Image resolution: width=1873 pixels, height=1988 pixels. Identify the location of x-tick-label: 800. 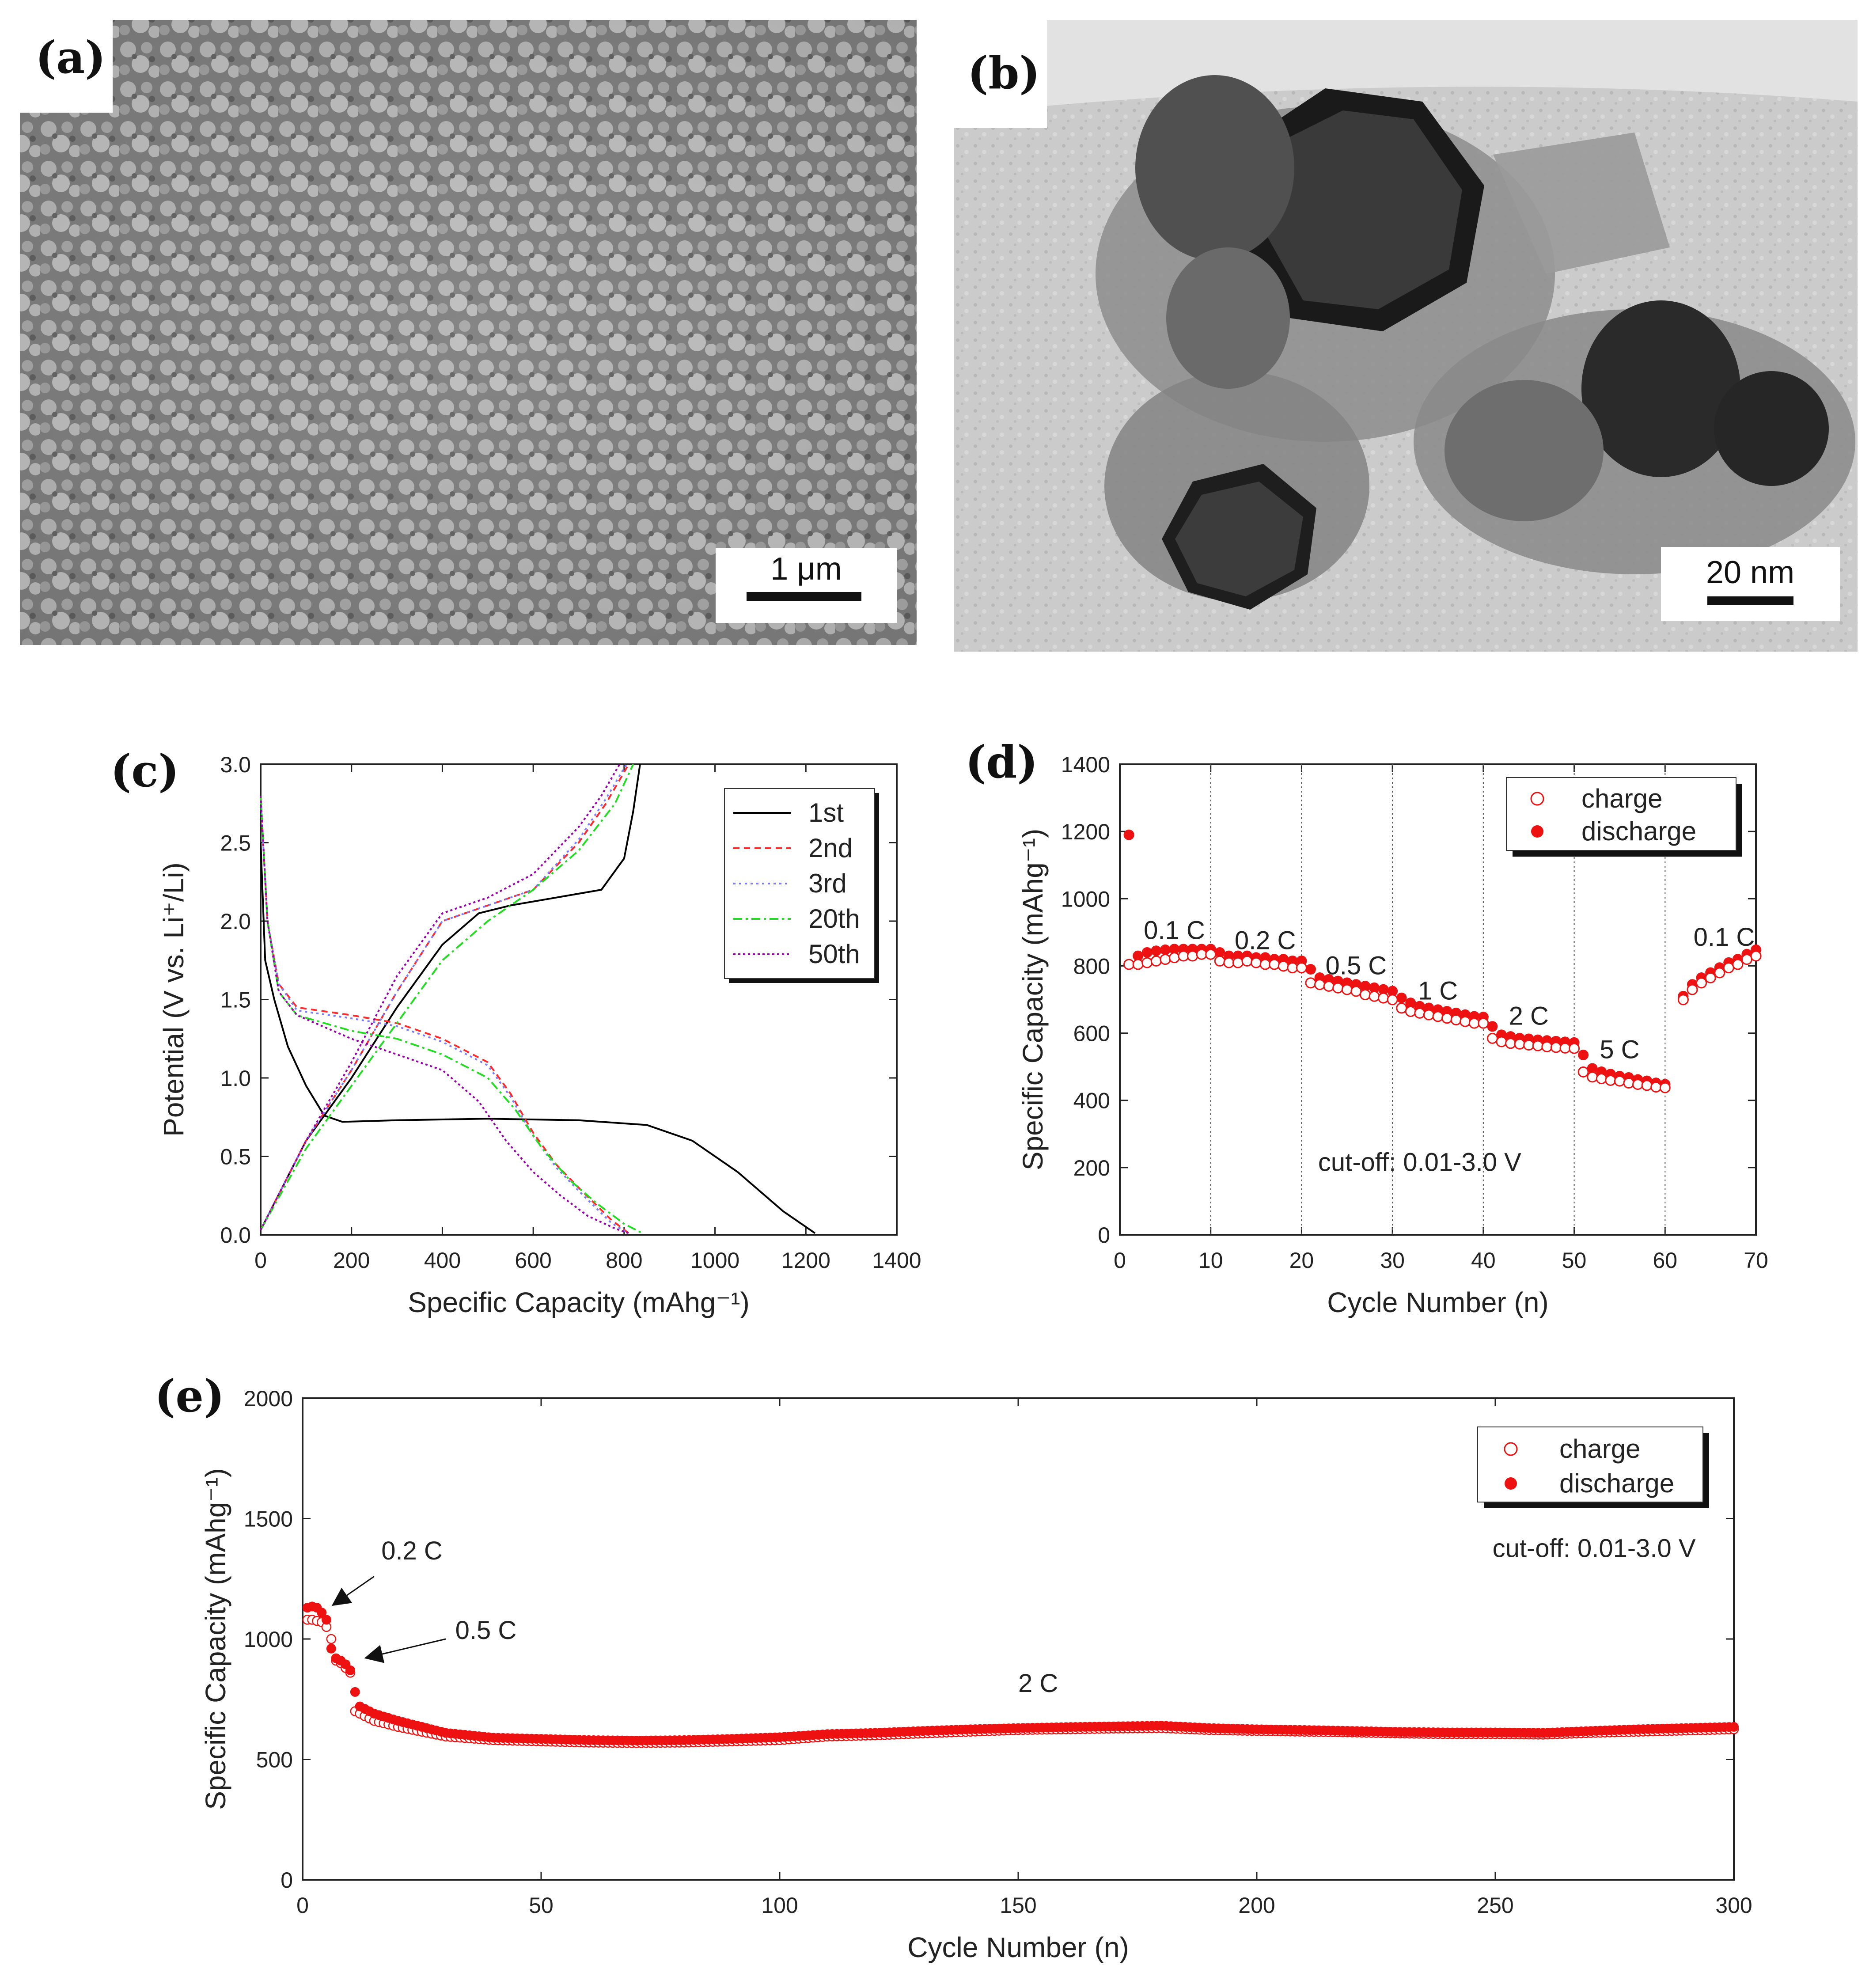
(624, 1260).